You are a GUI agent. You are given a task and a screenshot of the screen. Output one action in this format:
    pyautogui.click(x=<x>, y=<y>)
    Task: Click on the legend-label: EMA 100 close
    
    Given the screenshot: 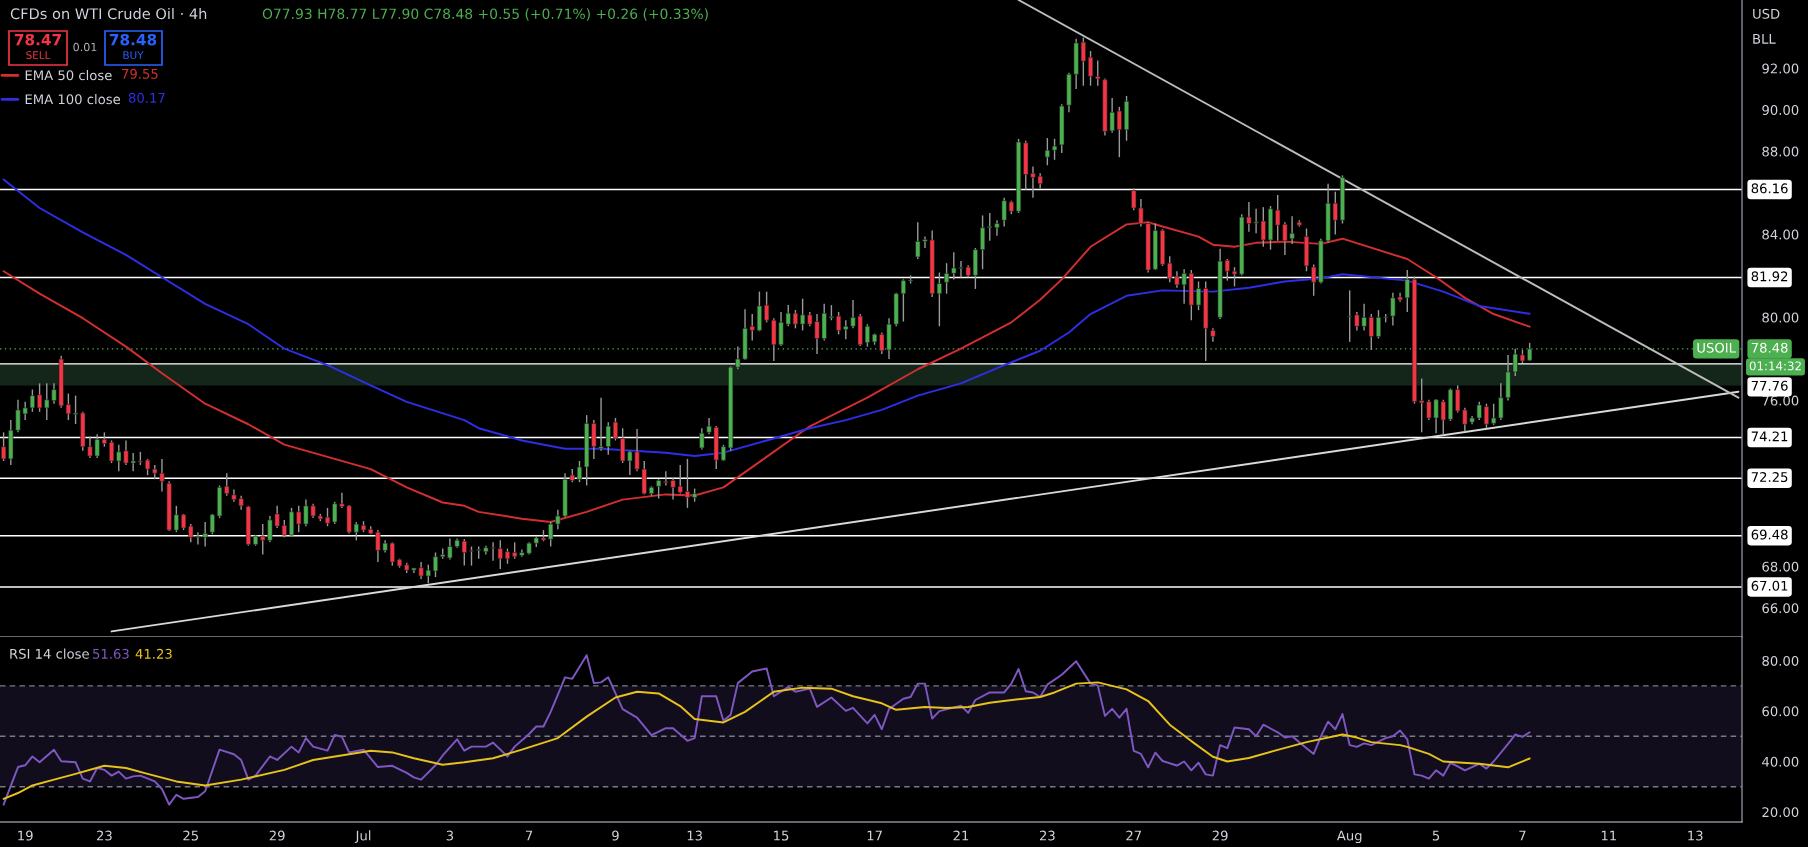 What is the action you would take?
    pyautogui.click(x=73, y=99)
    